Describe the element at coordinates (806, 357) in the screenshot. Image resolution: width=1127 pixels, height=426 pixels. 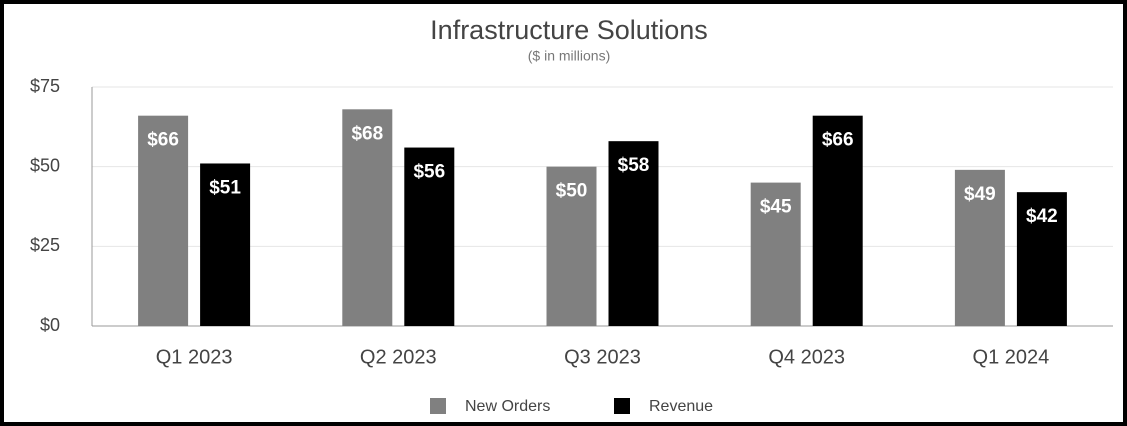
I see `x-tick-label: Q4 2023` at that location.